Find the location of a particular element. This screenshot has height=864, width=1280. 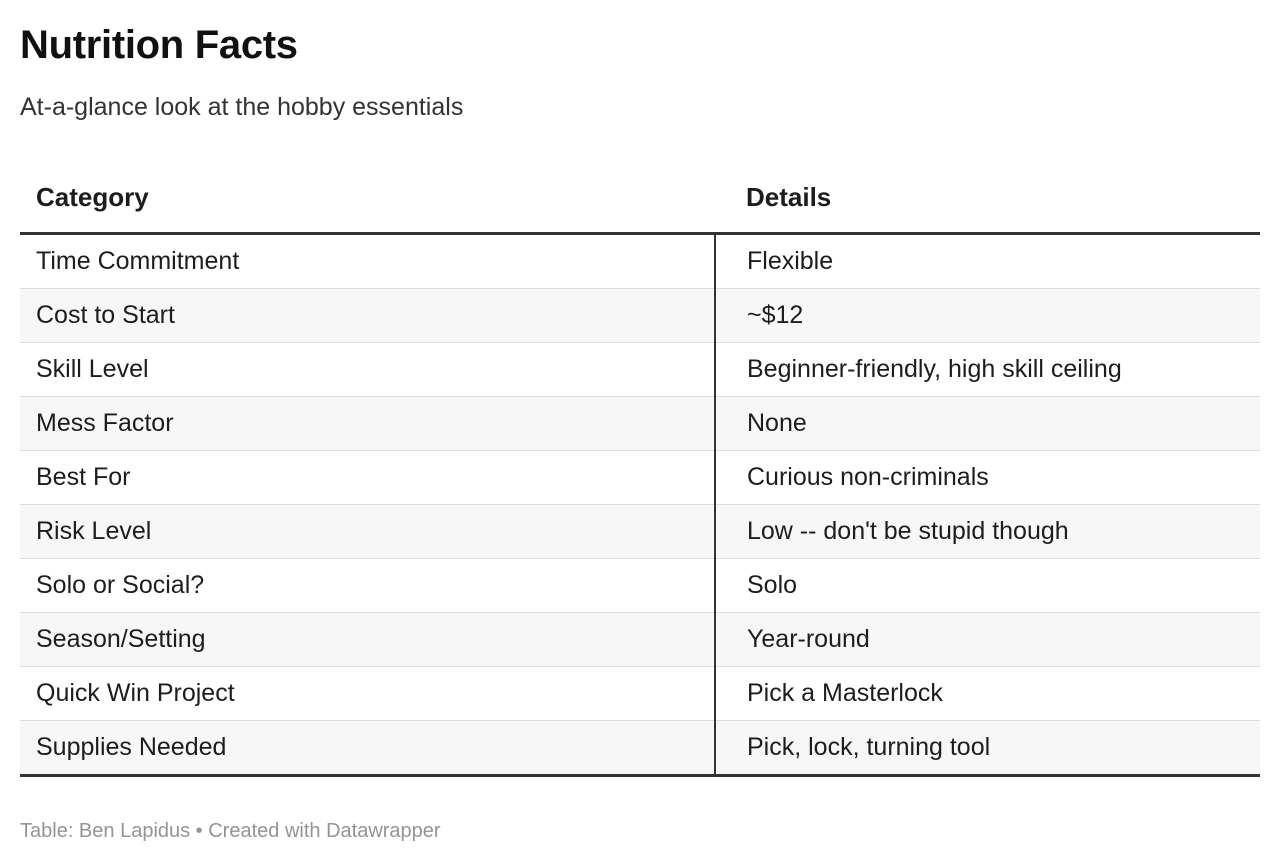

cell-details: Beginner-friendly, high skill ceiling is located at coordinates (987, 369).